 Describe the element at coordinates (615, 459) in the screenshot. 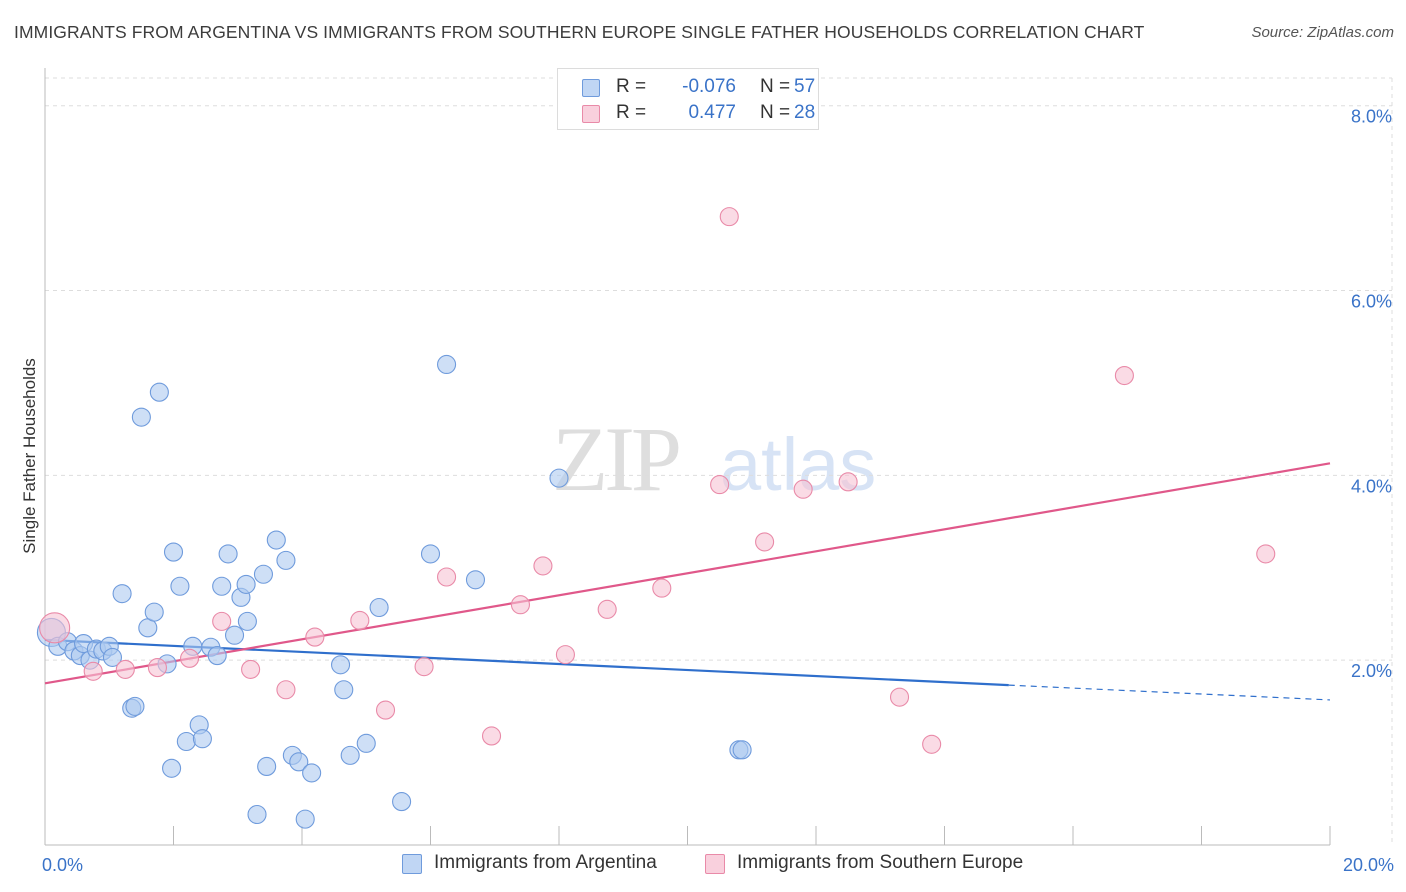

I see `watermark-zip: ZIP` at that location.